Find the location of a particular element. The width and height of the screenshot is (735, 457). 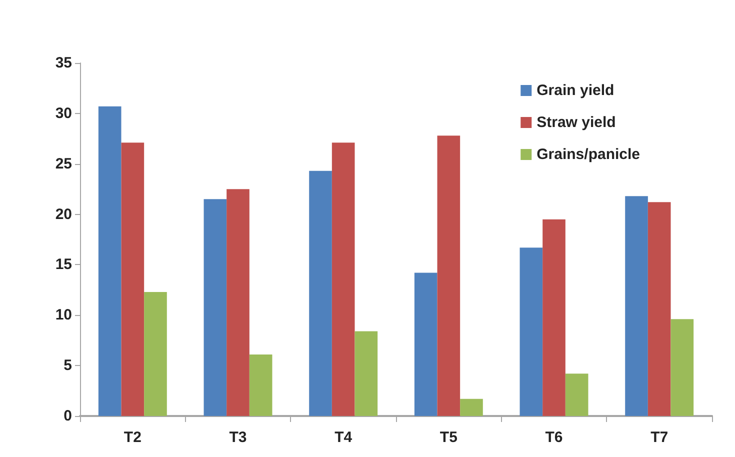

x-tick-label: T6 is located at coordinates (554, 437).